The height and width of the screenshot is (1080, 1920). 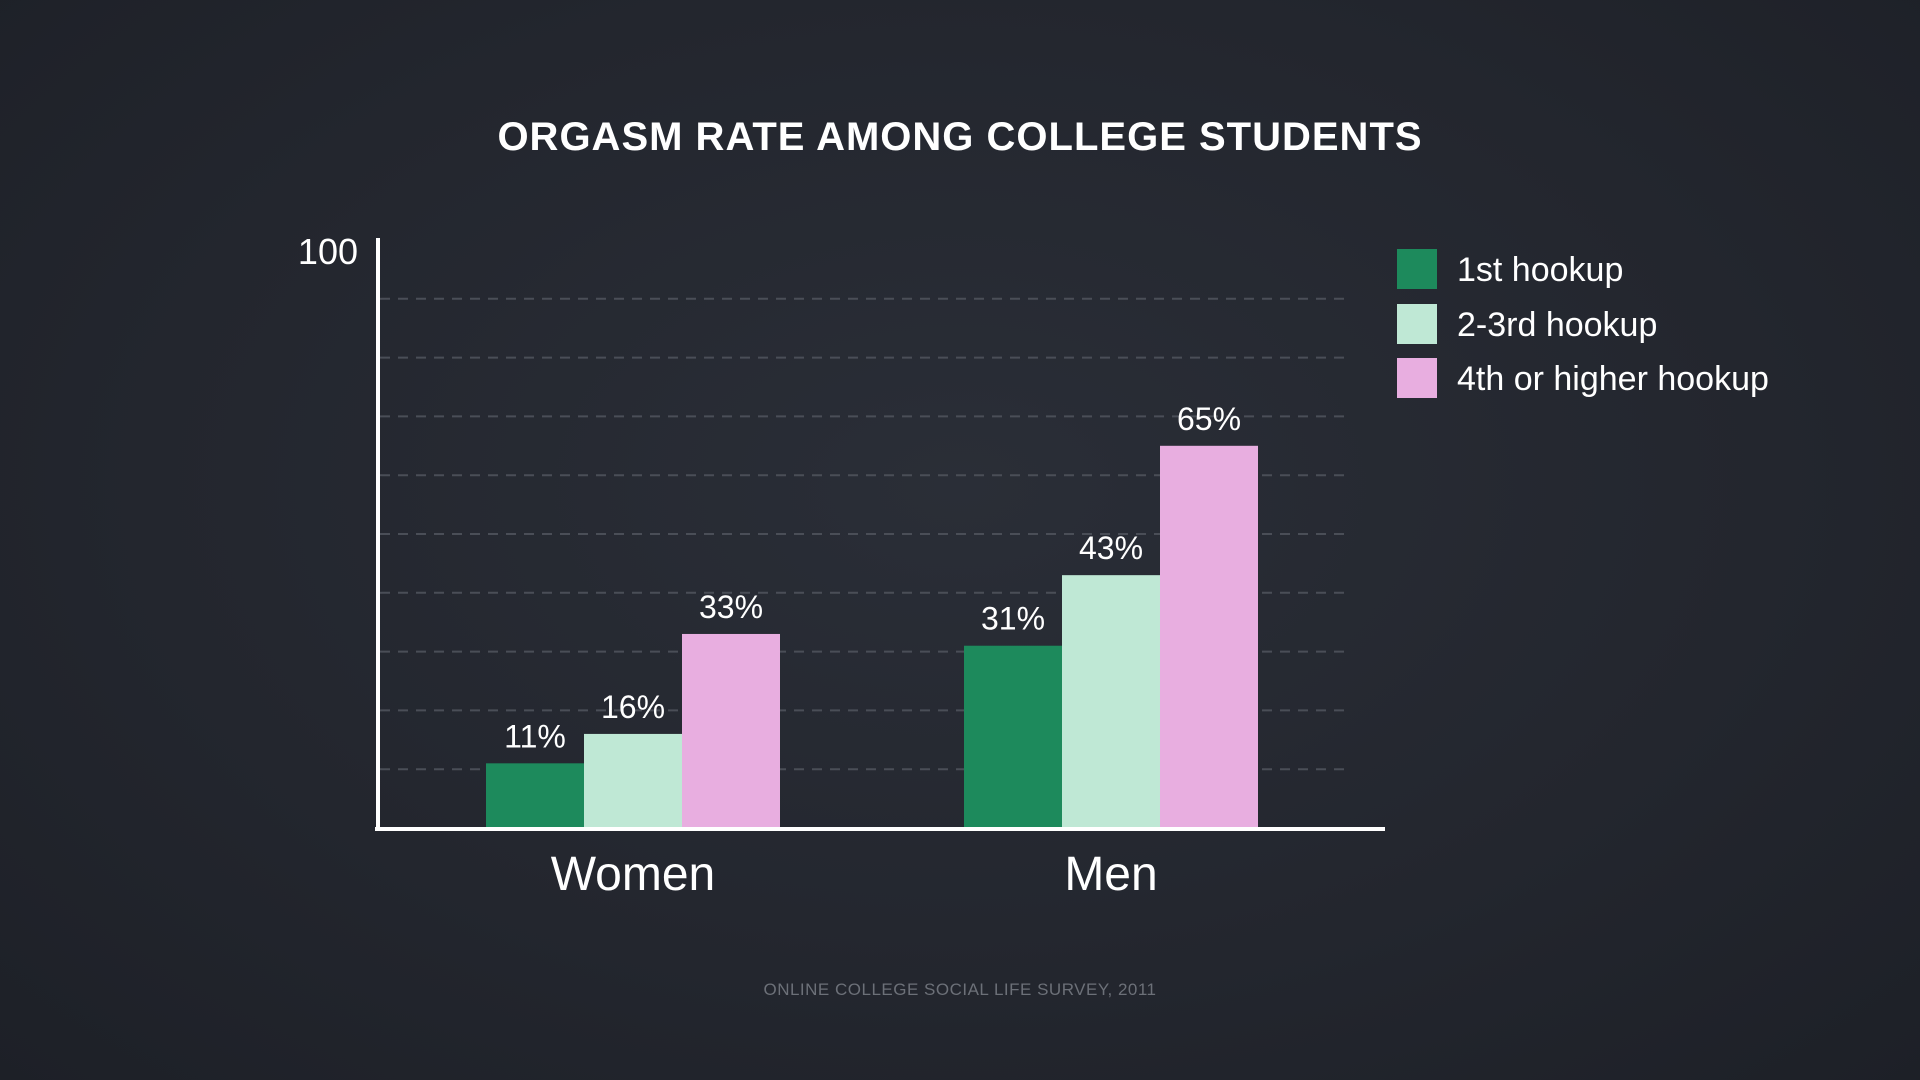 What do you see at coordinates (633, 874) in the screenshot?
I see `category-label-women: Women` at bounding box center [633, 874].